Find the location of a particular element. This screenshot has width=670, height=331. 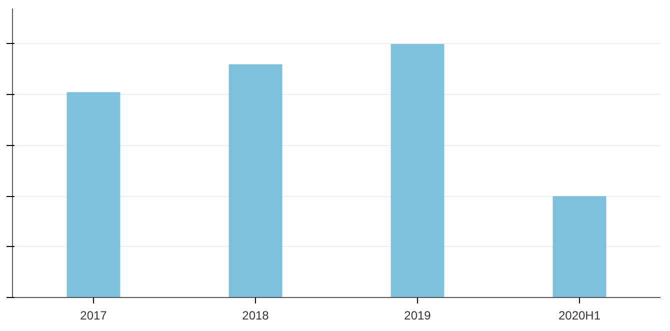

x-tick-label: 2020H1 is located at coordinates (579, 315).